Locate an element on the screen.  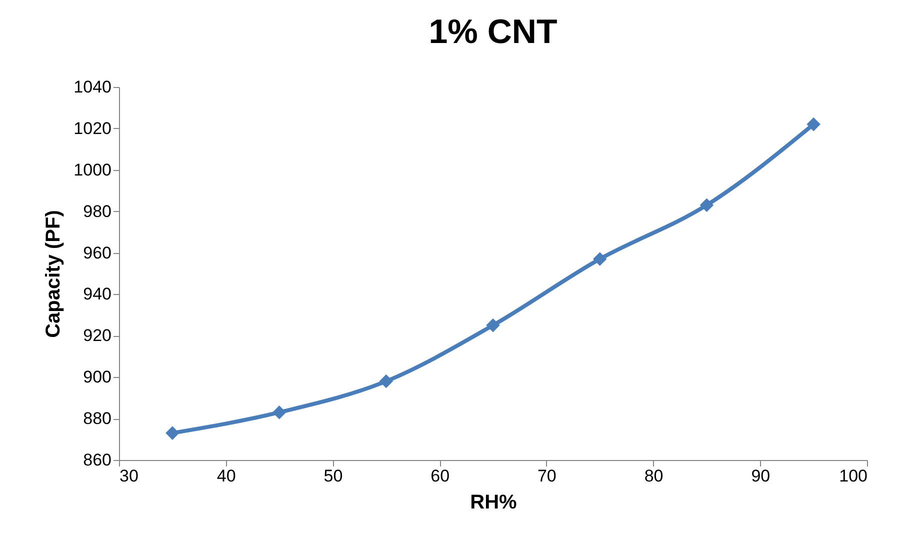
y-tick-label: 960 is located at coordinates (97, 252).